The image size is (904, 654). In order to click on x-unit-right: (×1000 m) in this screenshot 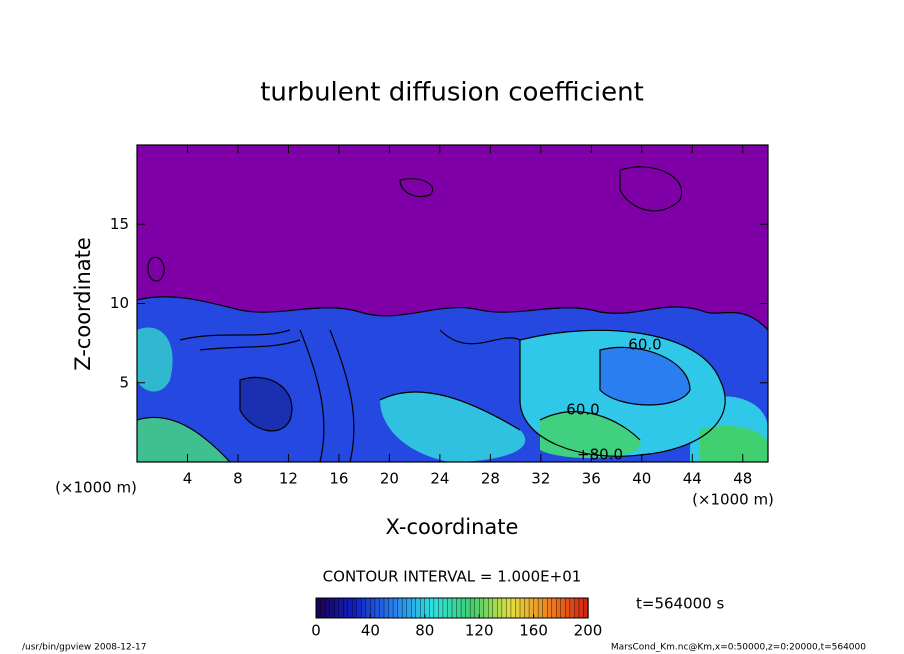, I will do `click(733, 500)`.